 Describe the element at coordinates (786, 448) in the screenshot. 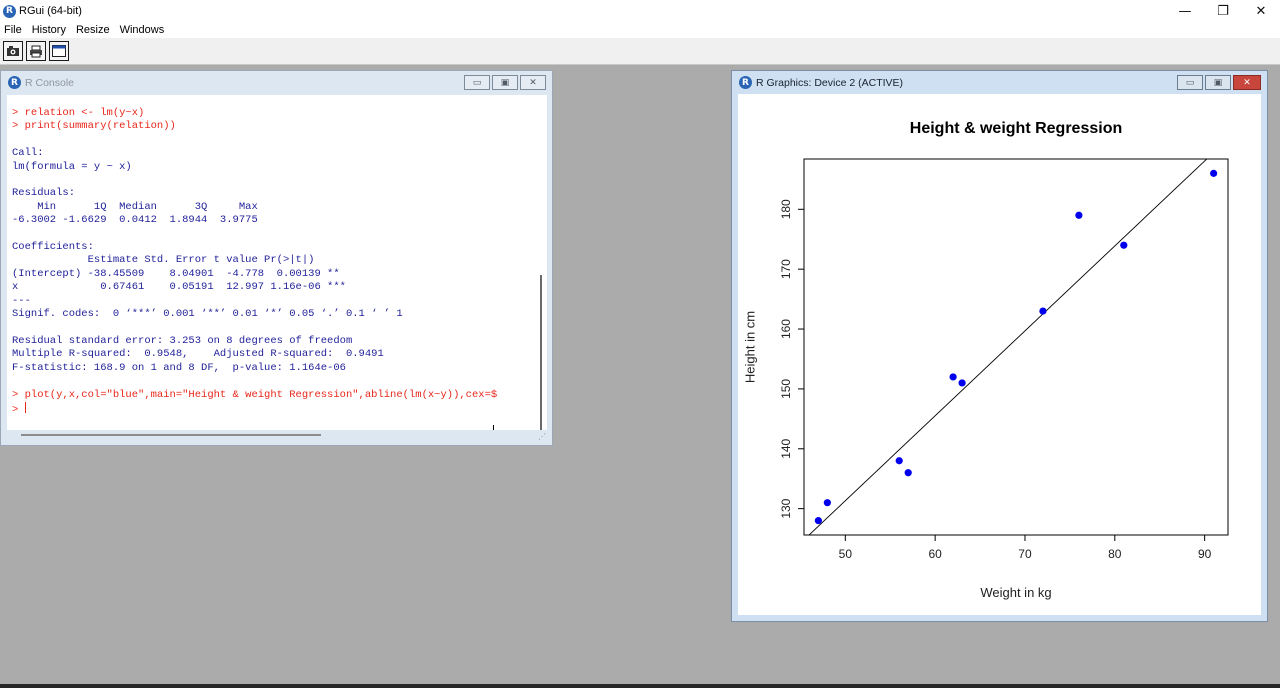

I see `y-tick-label: 140` at that location.